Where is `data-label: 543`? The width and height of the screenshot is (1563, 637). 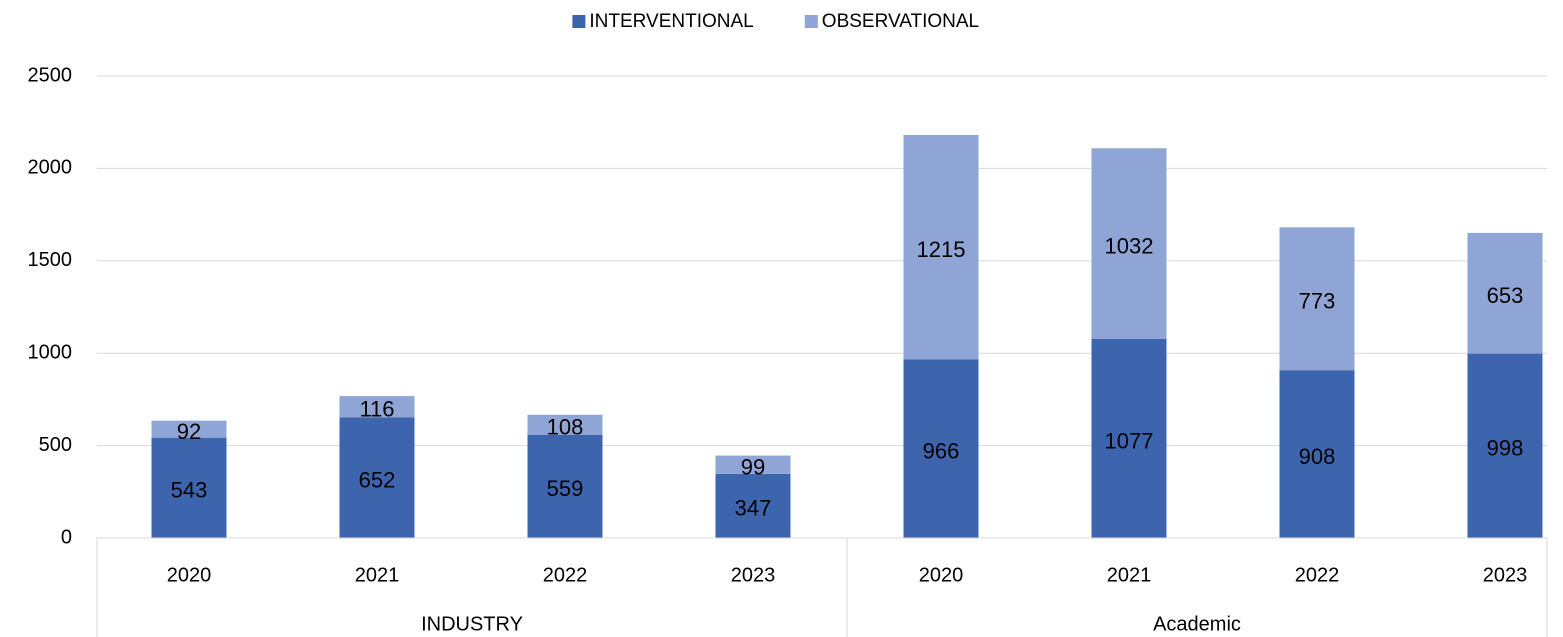
data-label: 543 is located at coordinates (189, 490).